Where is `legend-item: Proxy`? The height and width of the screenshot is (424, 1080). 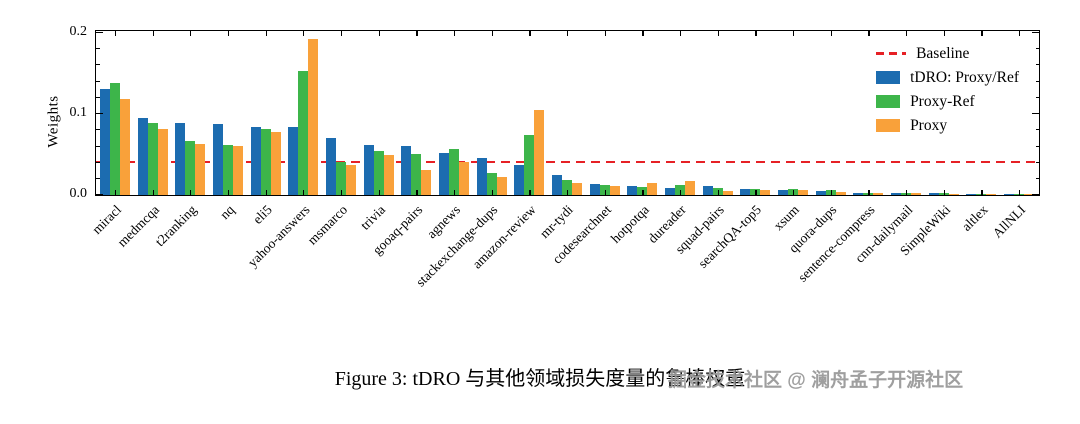
legend-item: Proxy is located at coordinates (947, 125).